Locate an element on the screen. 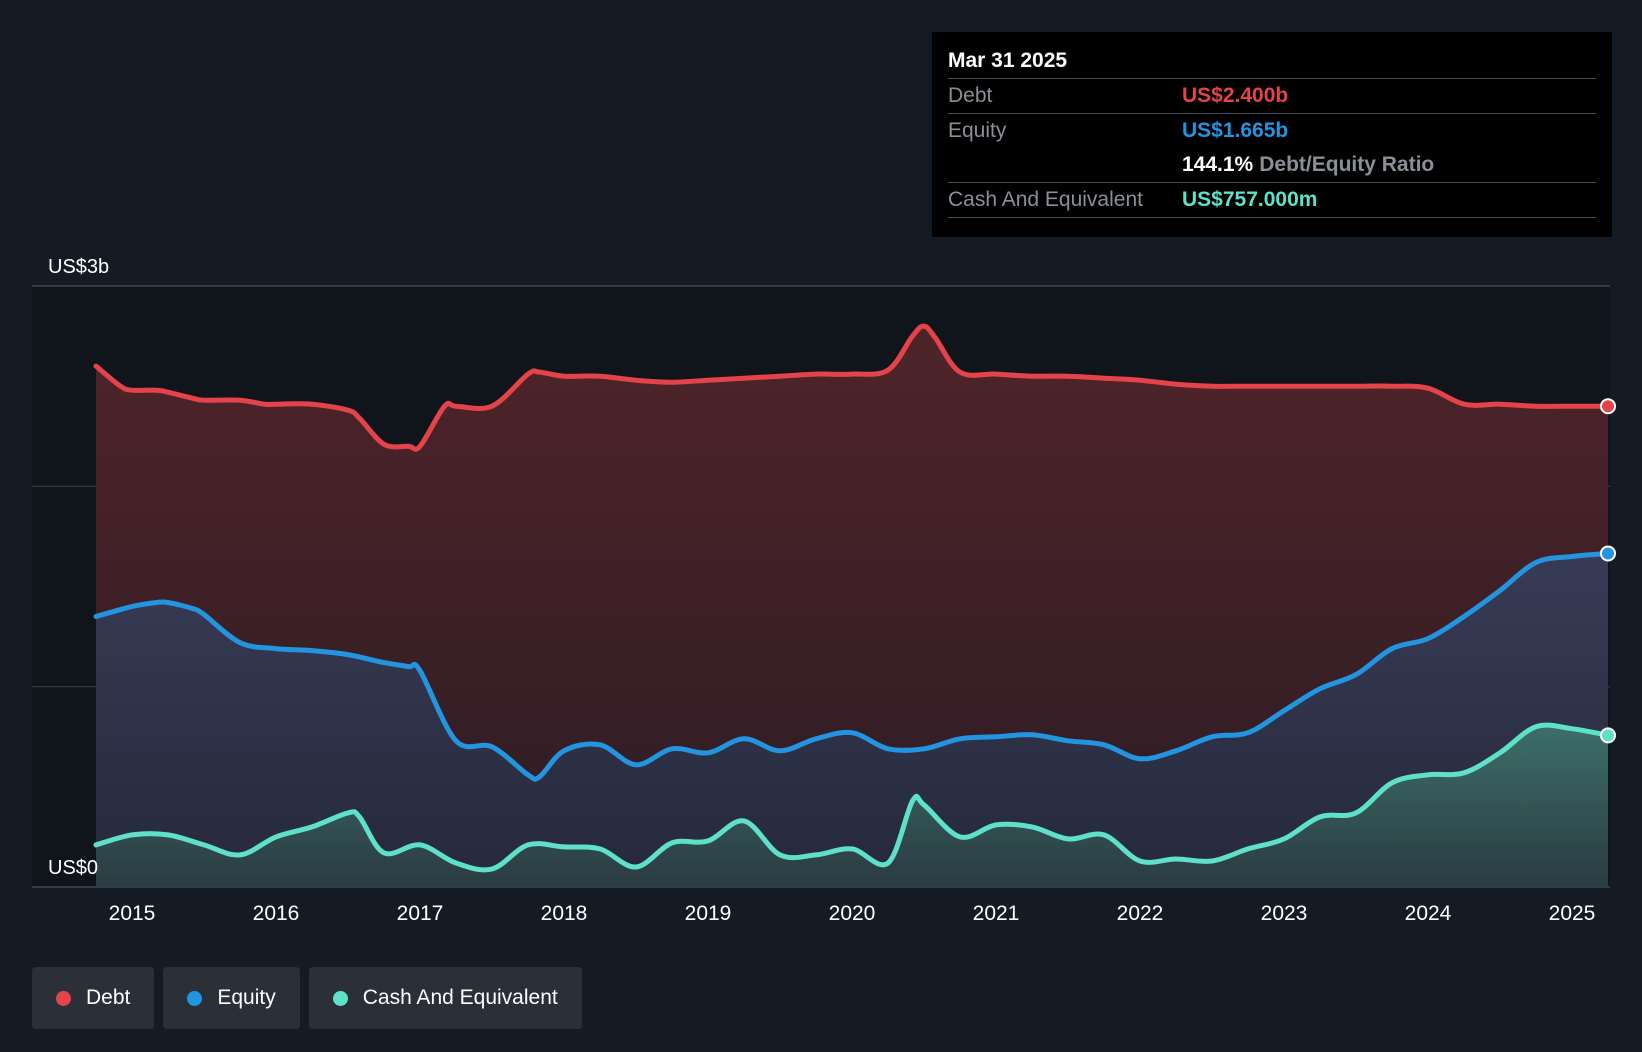 The width and height of the screenshot is (1642, 1052). cash-area is located at coordinates (852, 806).